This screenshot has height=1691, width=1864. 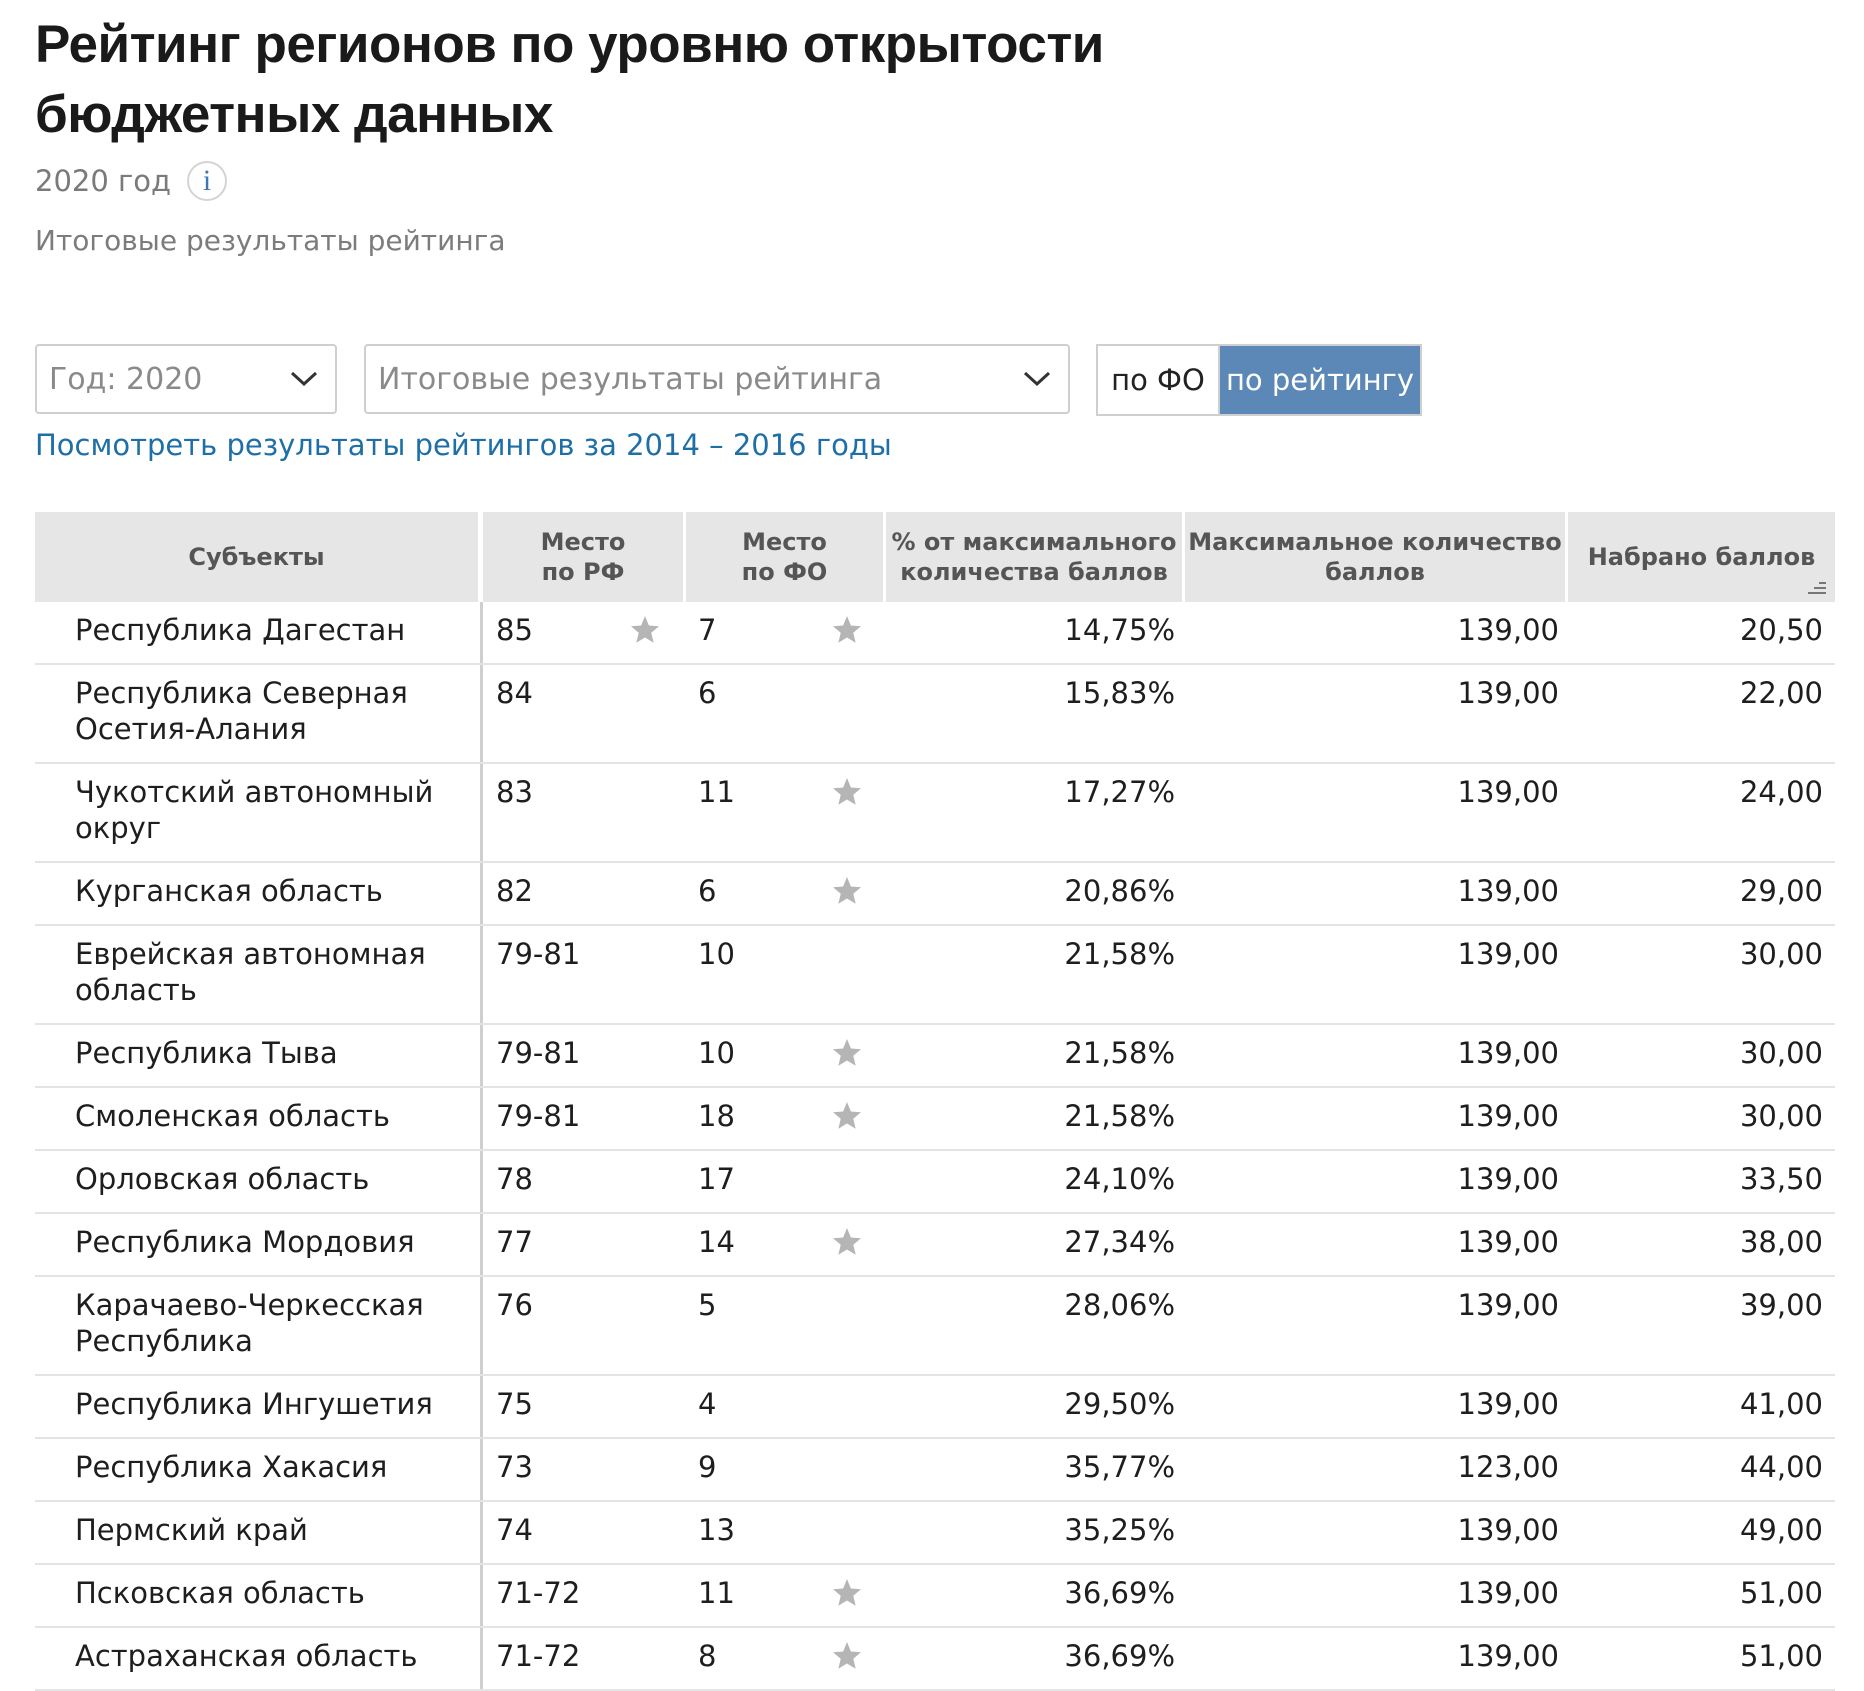 I want to click on place-rf: 84, so click(x=514, y=693).